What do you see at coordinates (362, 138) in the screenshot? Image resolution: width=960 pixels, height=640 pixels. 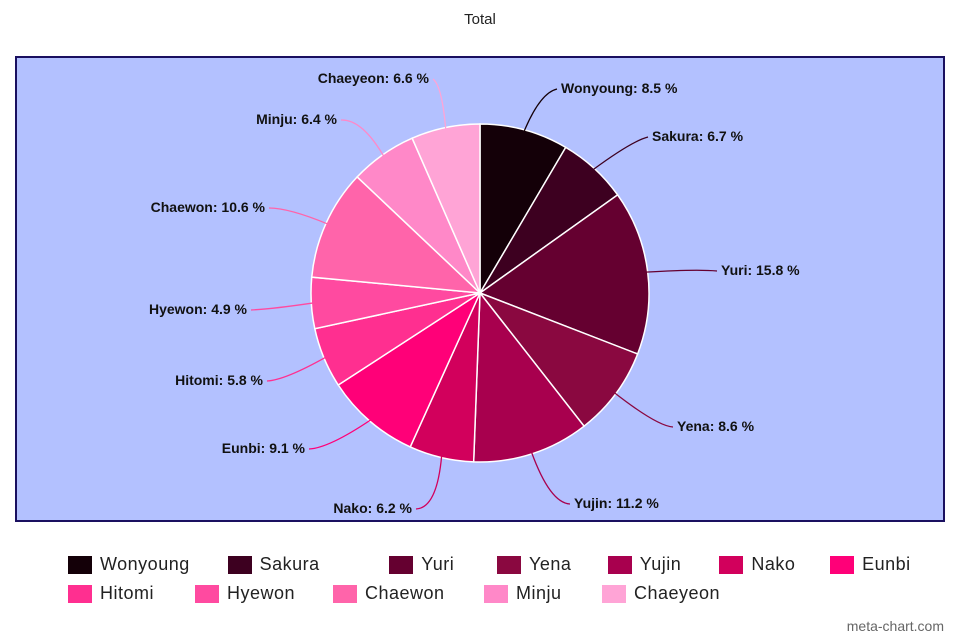 I see `leader-line-minju` at bounding box center [362, 138].